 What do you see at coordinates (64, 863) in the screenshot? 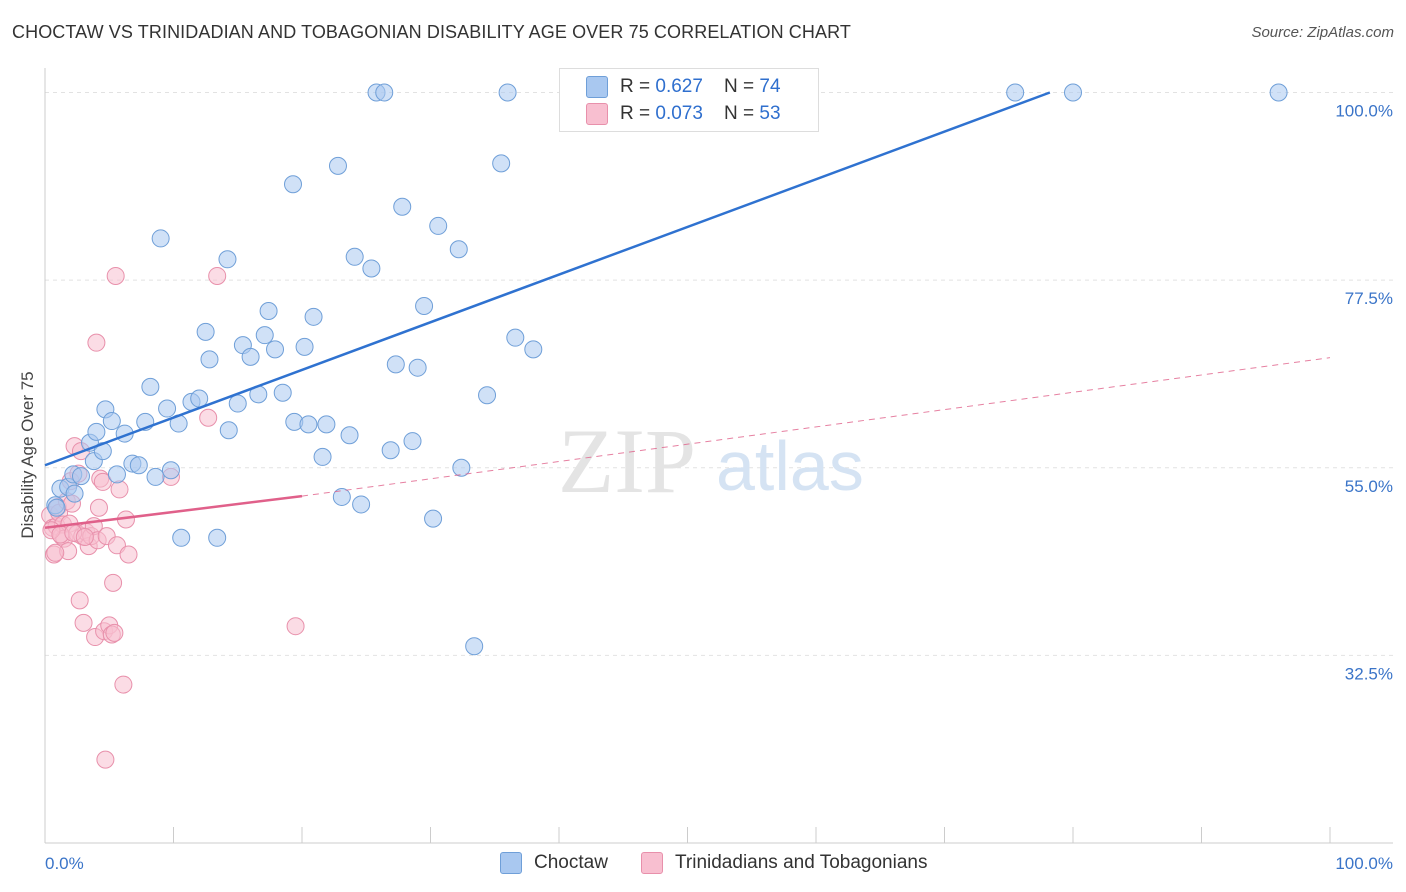
I see `x-tick-label: 0.0%` at bounding box center [64, 863].